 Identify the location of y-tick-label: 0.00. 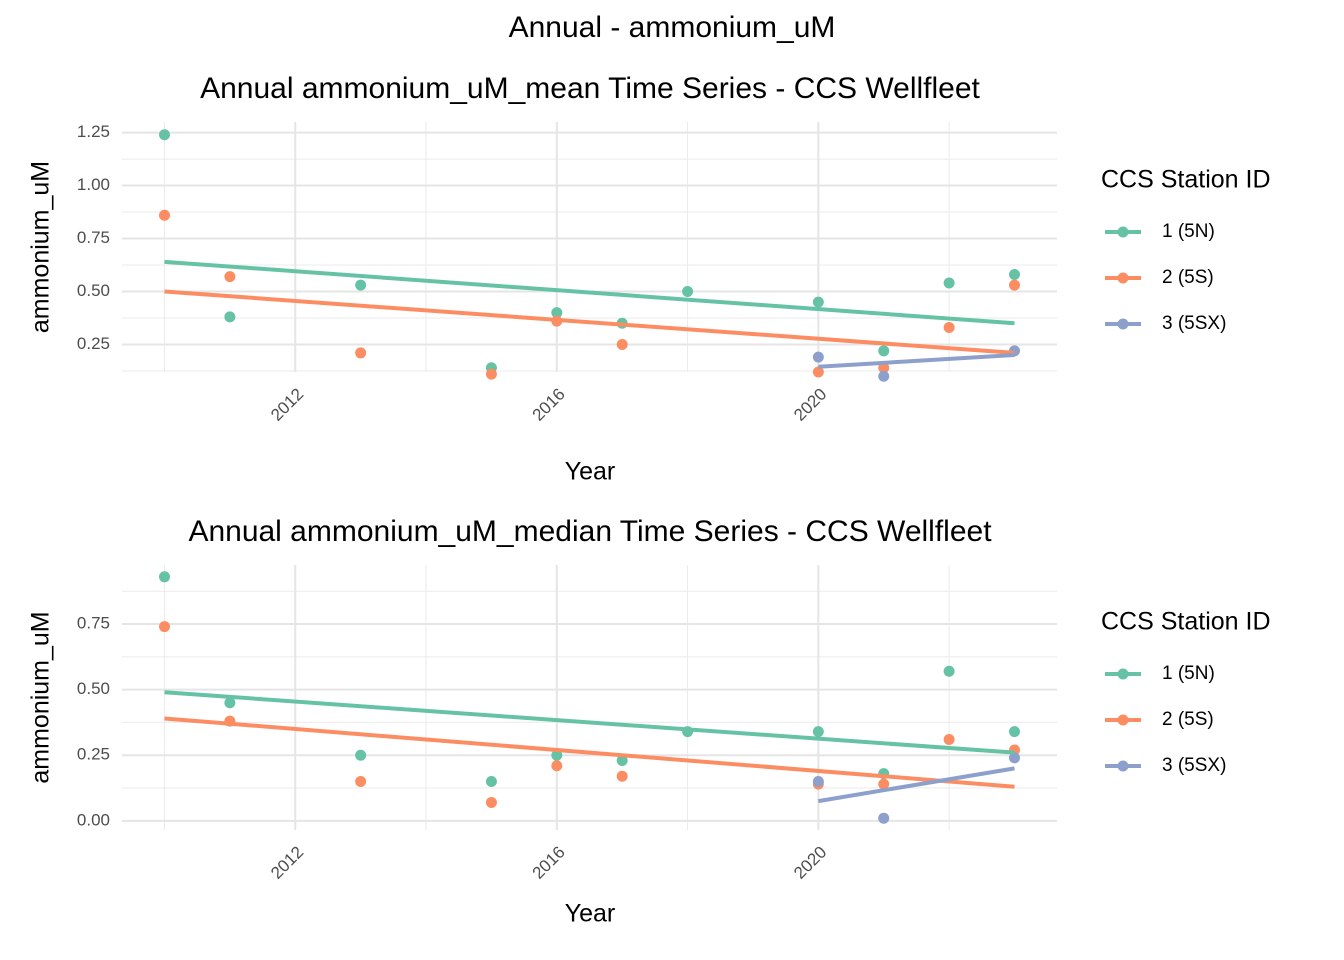
(93, 819).